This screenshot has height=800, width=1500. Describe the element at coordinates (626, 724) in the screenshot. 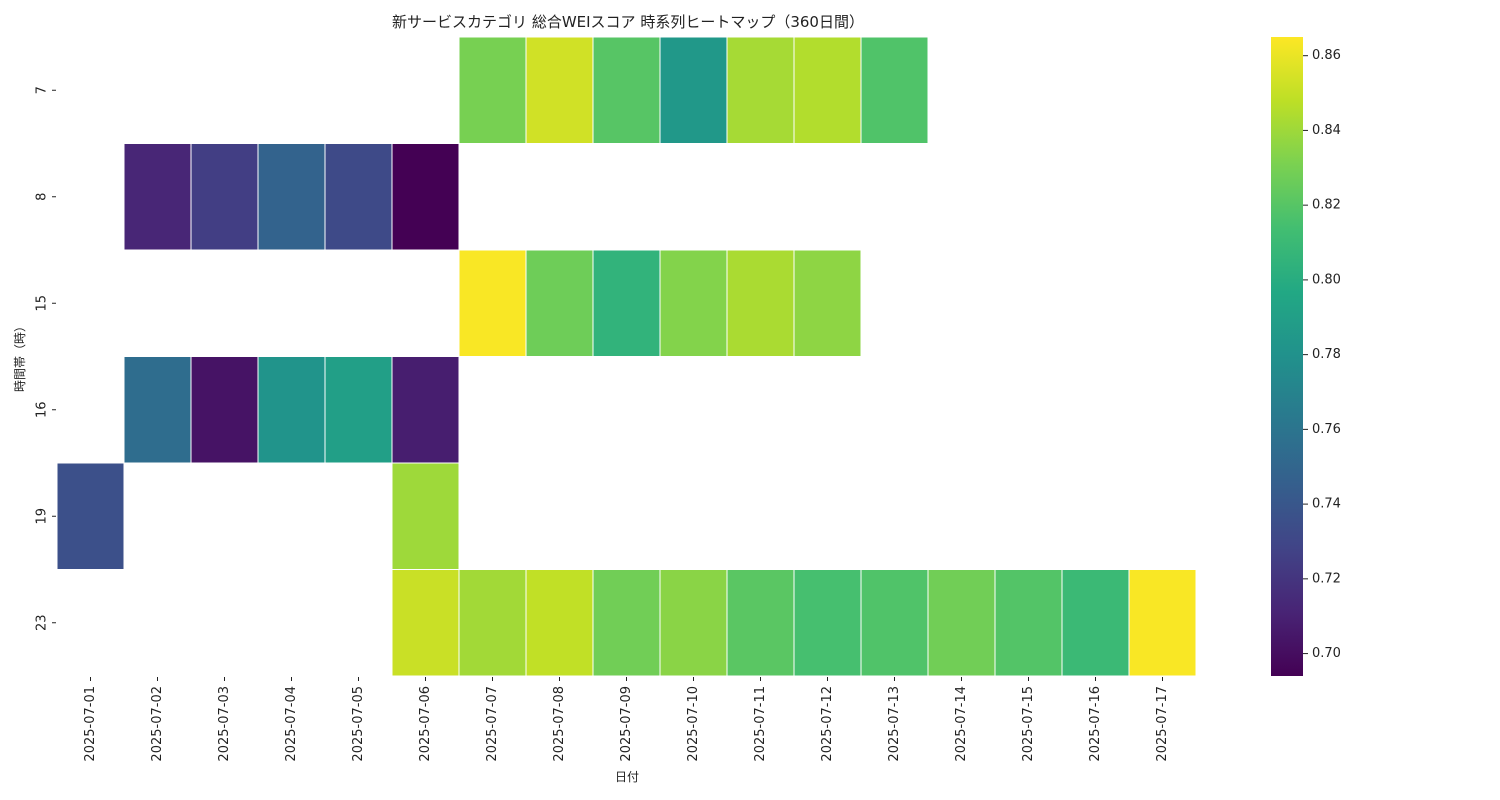

I see `x-tick-label: 2025-07-09` at that location.